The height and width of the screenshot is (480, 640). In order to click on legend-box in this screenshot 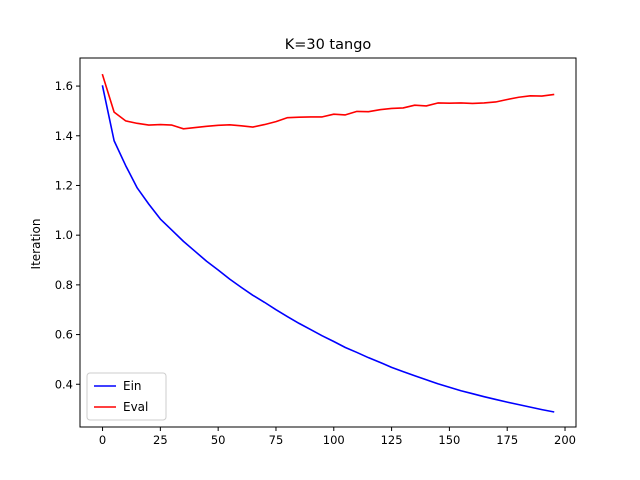, I will do `click(126, 396)`.